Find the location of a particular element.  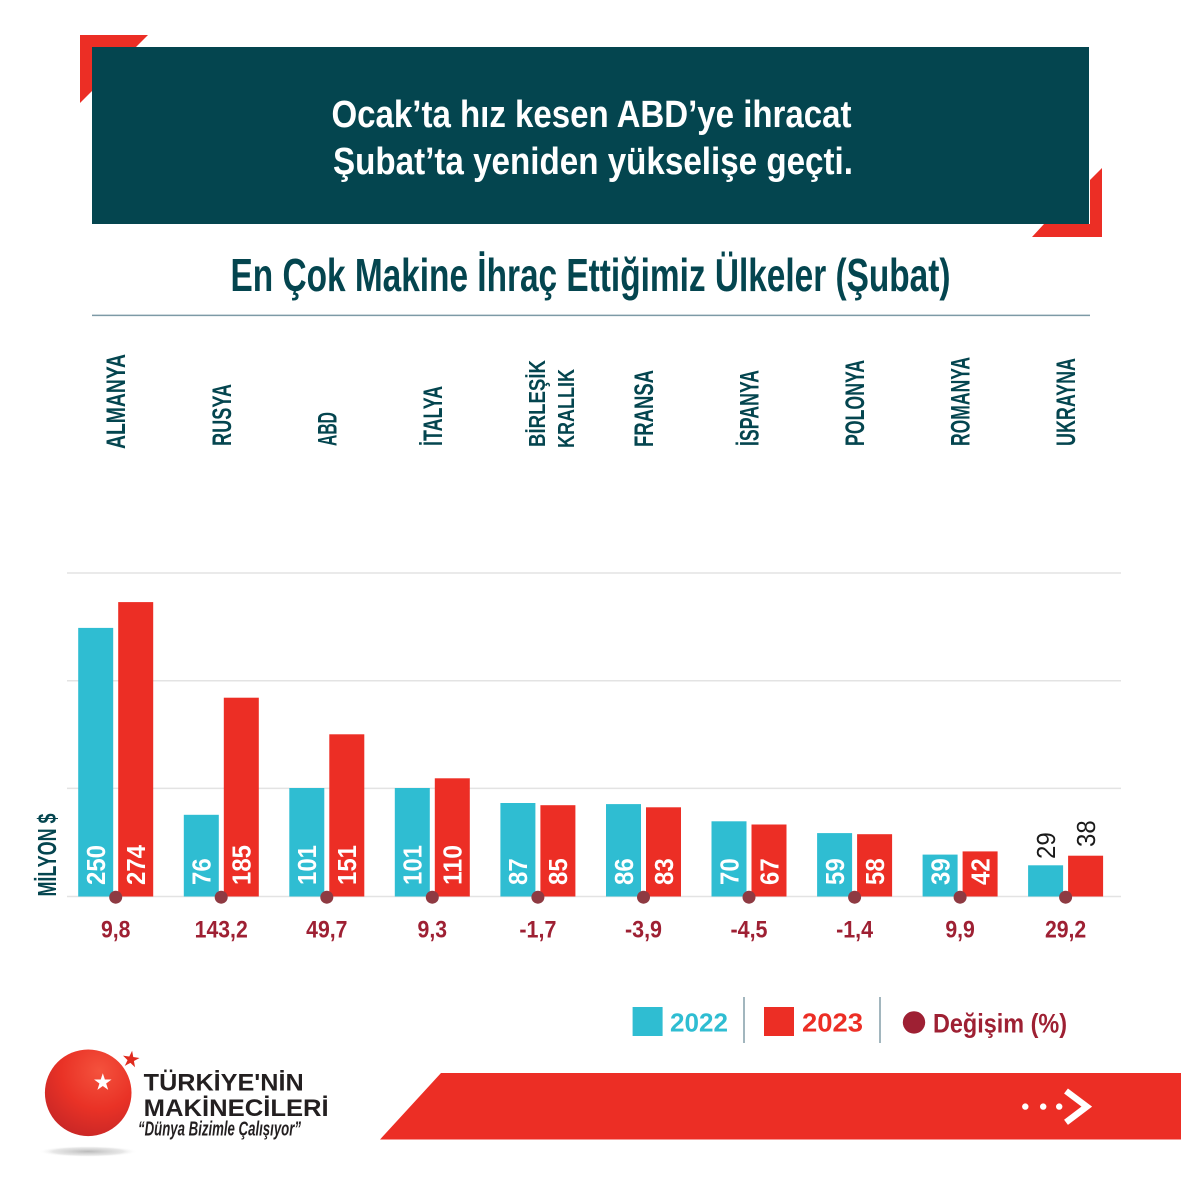

svg-text: 86 is located at coordinates (624, 871).